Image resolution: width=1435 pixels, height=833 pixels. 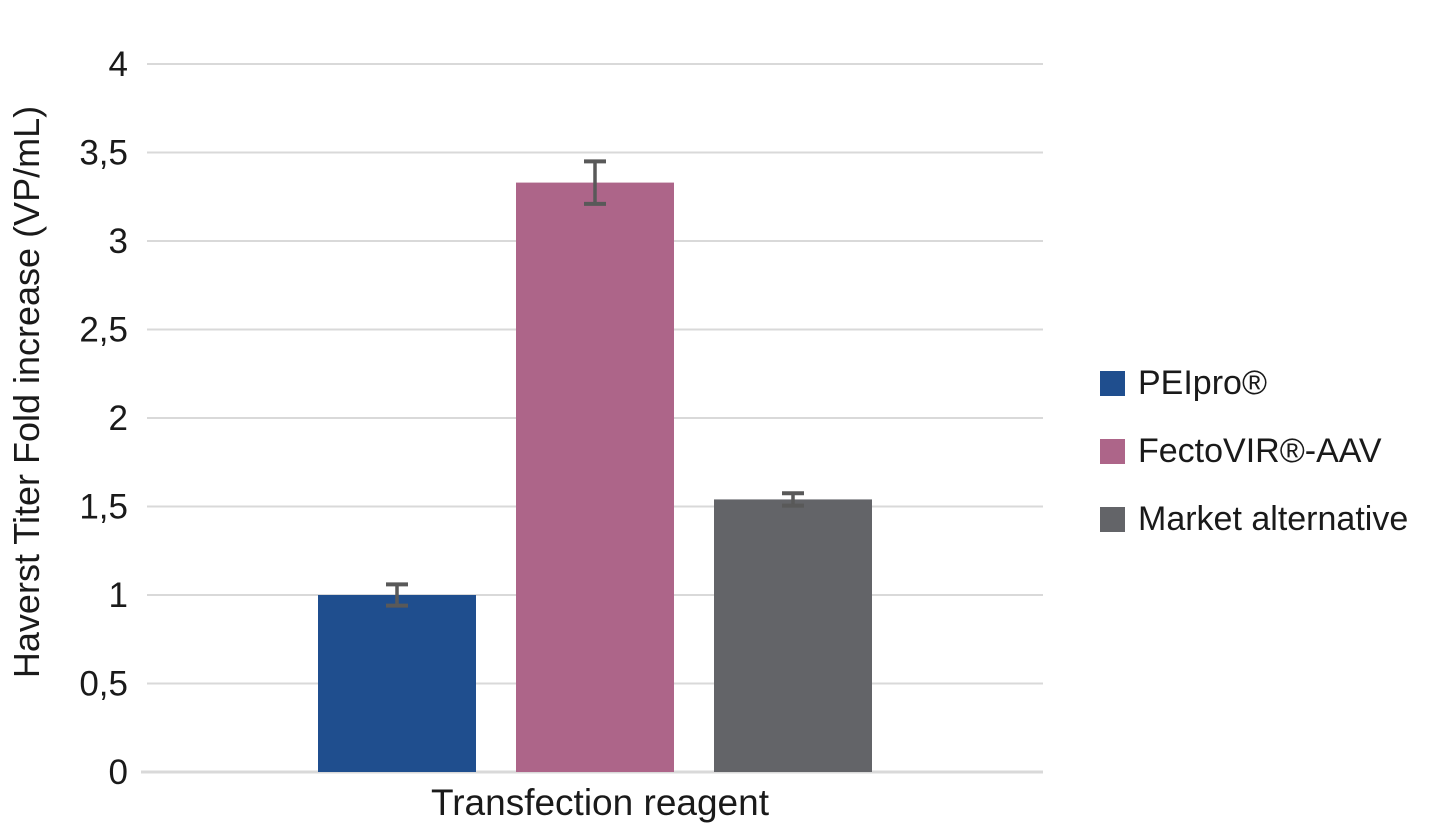 I want to click on legend-label-1: FectoVIR®-AAV, so click(x=1260, y=451).